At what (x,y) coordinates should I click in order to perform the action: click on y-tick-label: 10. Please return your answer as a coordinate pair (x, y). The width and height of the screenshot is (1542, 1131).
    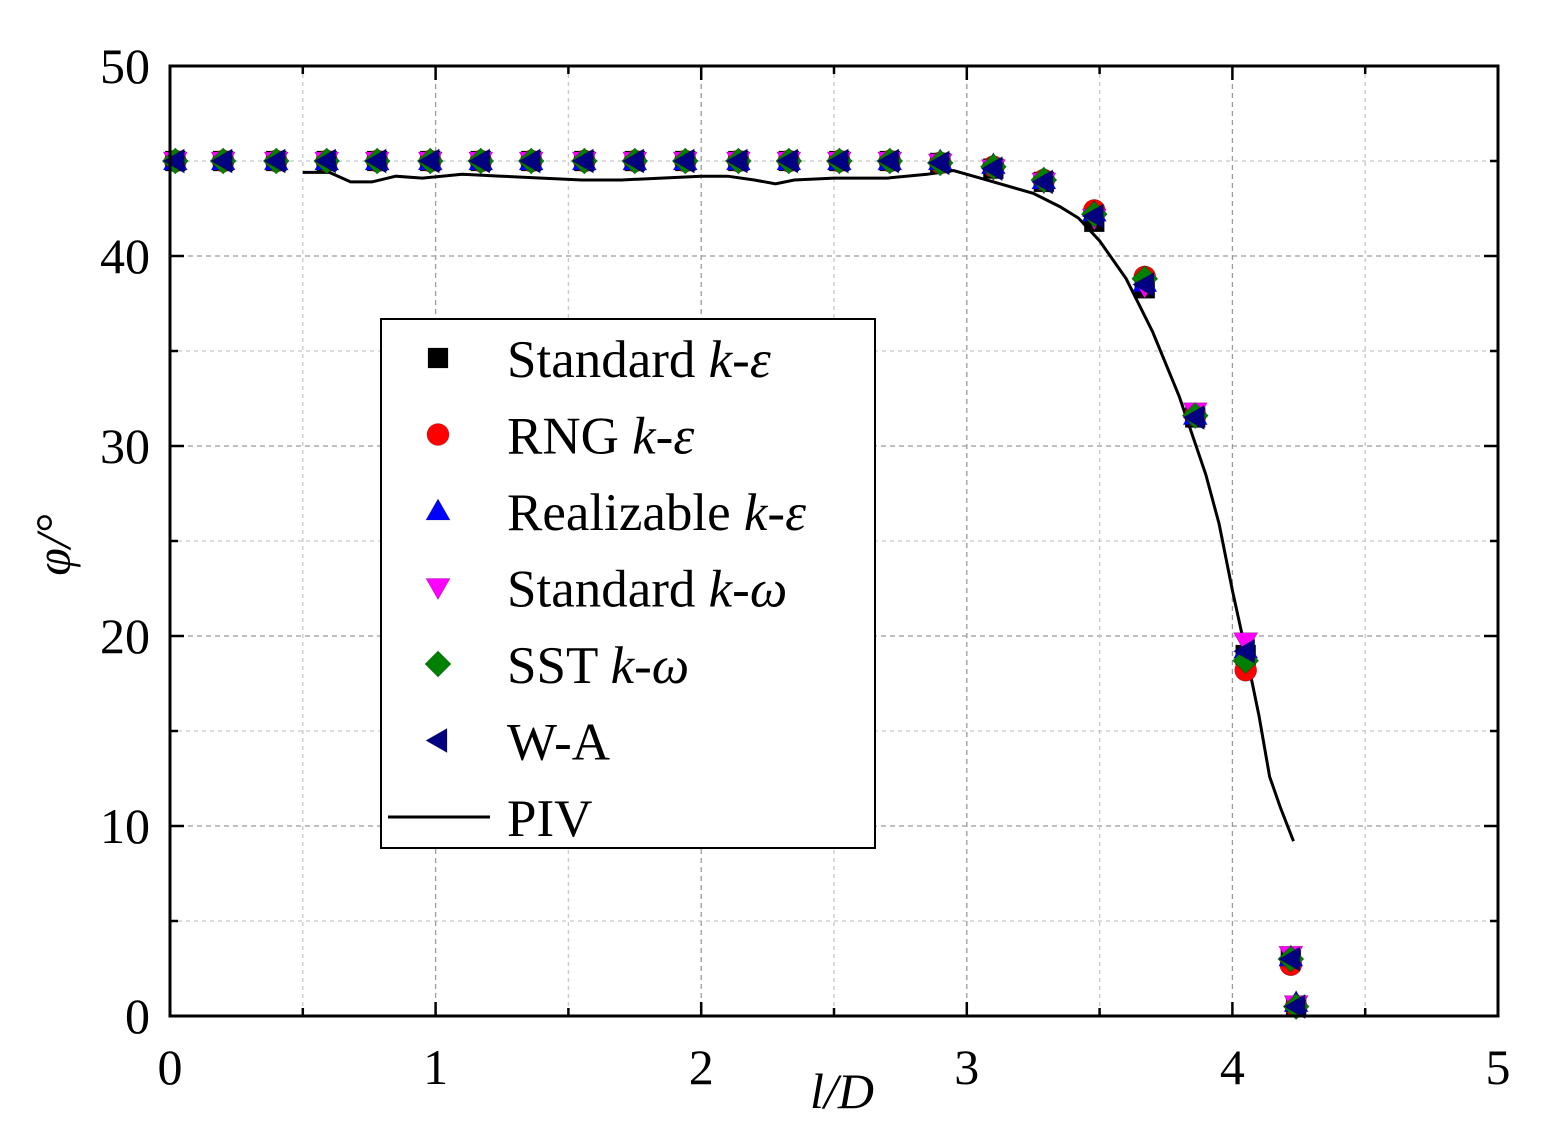
    Looking at the image, I should click on (125, 826).